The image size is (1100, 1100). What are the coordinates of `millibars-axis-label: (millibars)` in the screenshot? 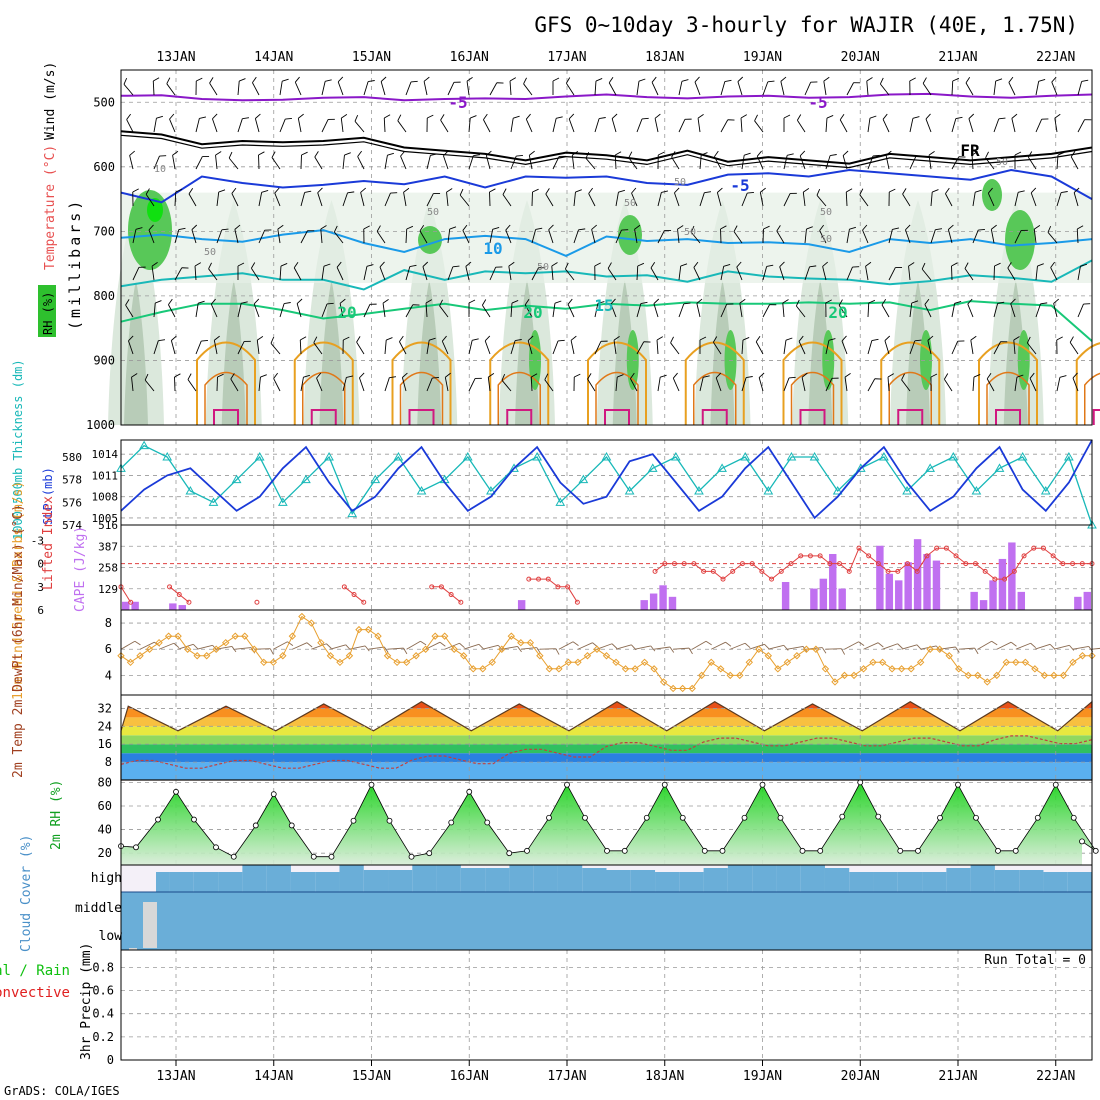 It's located at (75, 264).